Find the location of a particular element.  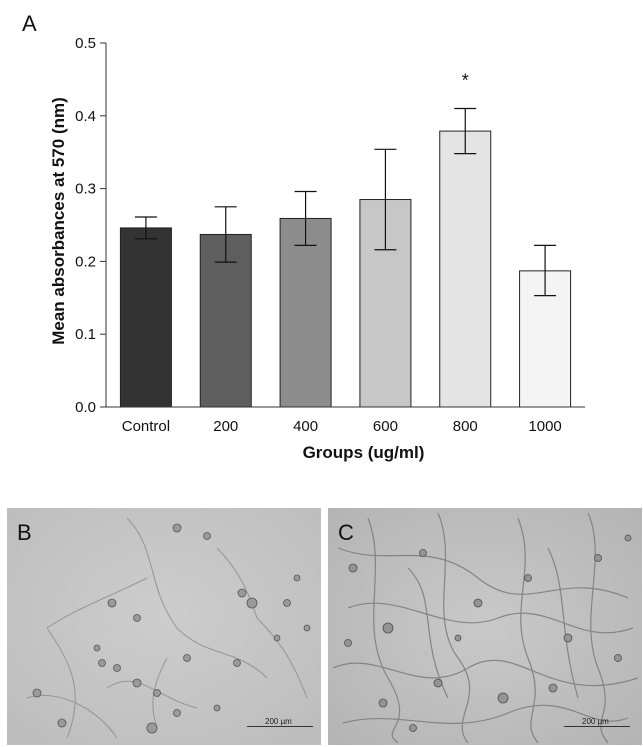

x-tick-label: 1000 is located at coordinates (544, 426).